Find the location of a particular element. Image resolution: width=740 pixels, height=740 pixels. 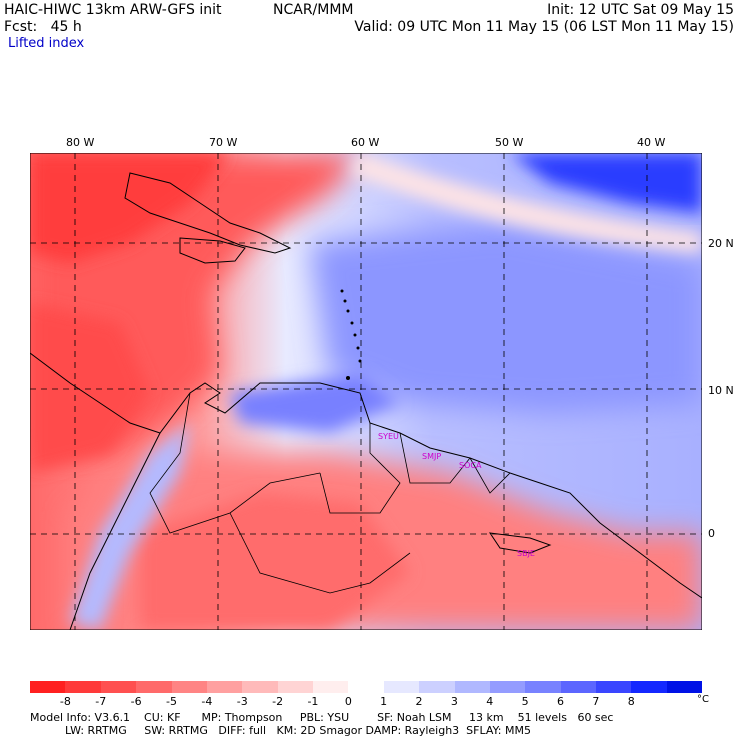

init-time: Init: 12 UTC Sat 09 May 15 is located at coordinates (640, 10).